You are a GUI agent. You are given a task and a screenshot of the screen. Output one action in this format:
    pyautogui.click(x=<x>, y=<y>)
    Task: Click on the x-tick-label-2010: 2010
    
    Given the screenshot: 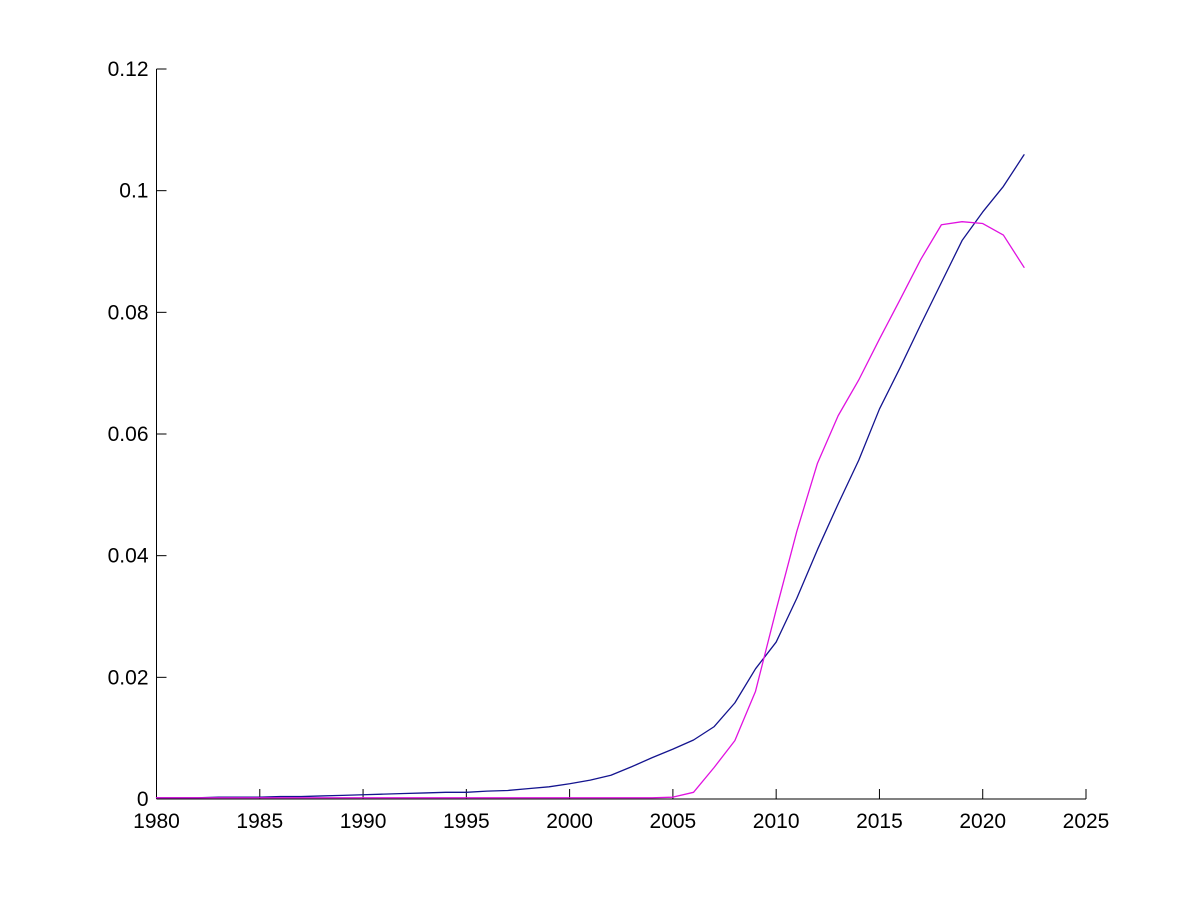 What is the action you would take?
    pyautogui.click(x=776, y=821)
    